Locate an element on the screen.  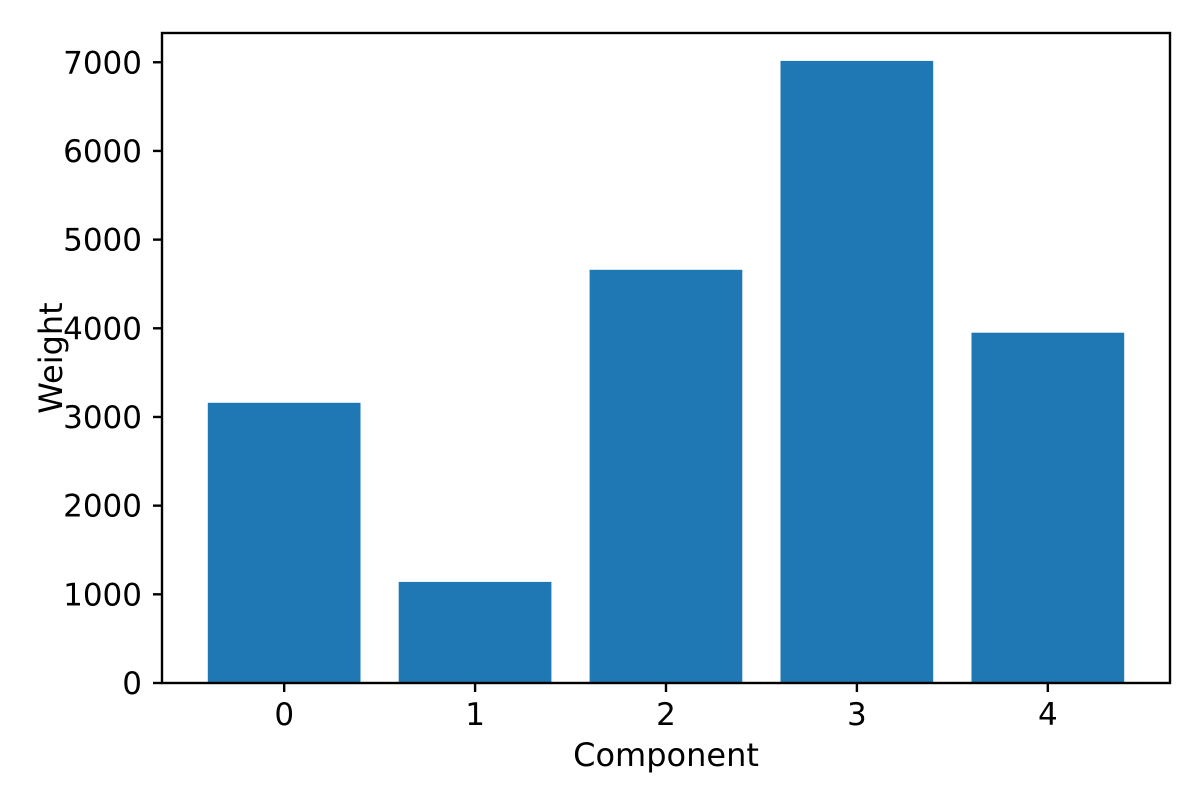
x-tick-label: 0 is located at coordinates (284, 715).